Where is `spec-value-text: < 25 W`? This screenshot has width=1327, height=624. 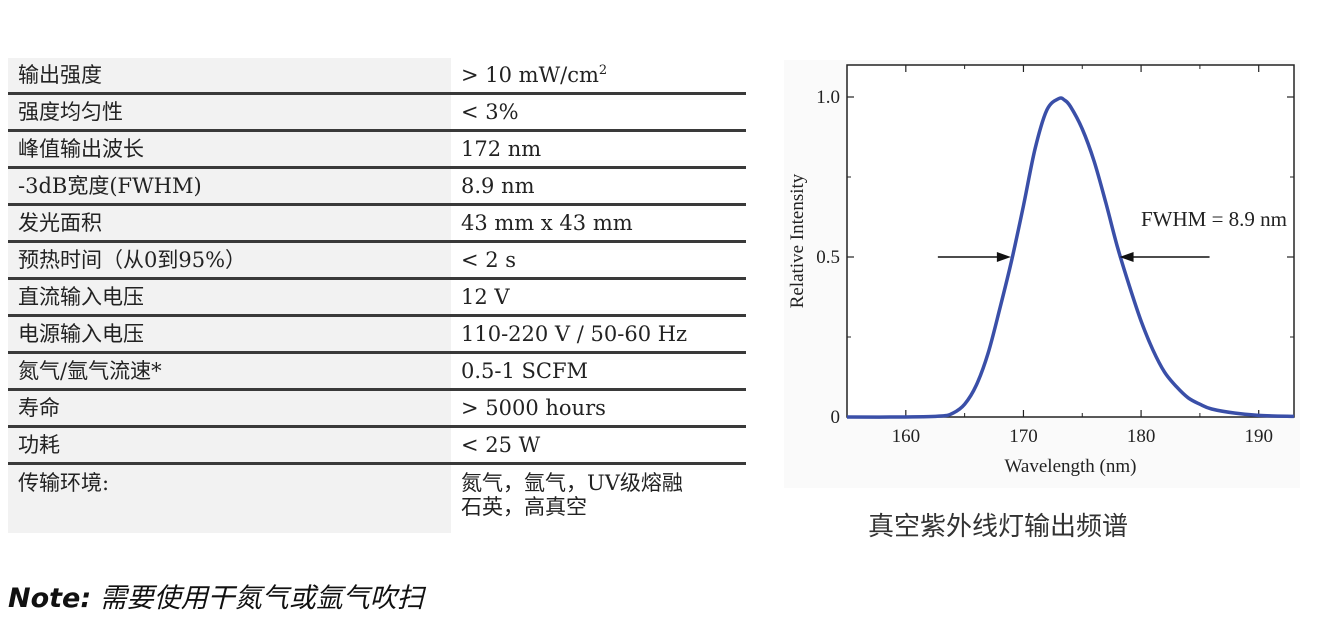 spec-value-text: < 25 W is located at coordinates (501, 444).